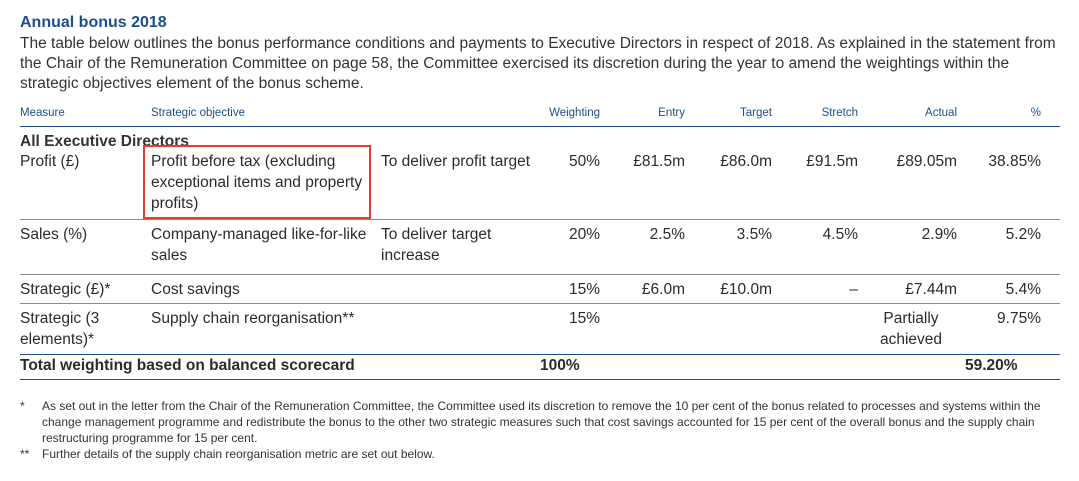 This screenshot has width=1079, height=481. Describe the element at coordinates (195, 289) in the screenshot. I see `cell-objective: Cost savings` at that location.